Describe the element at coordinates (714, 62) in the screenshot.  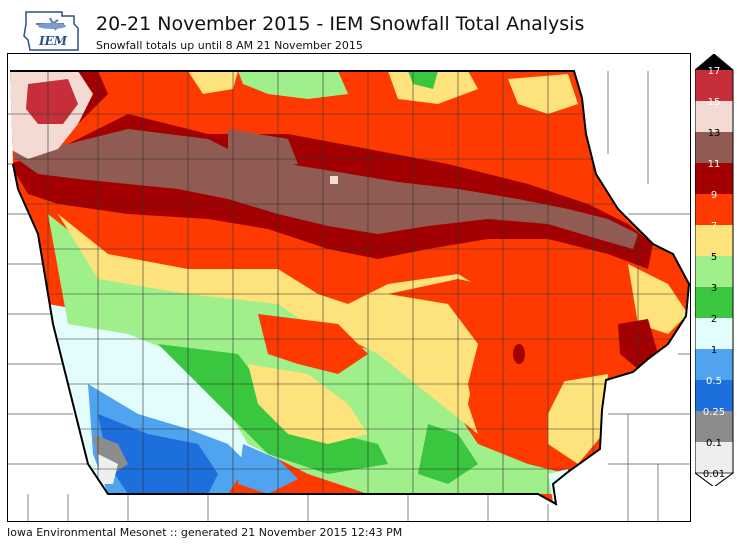
I see `legend-top-arrow` at that location.